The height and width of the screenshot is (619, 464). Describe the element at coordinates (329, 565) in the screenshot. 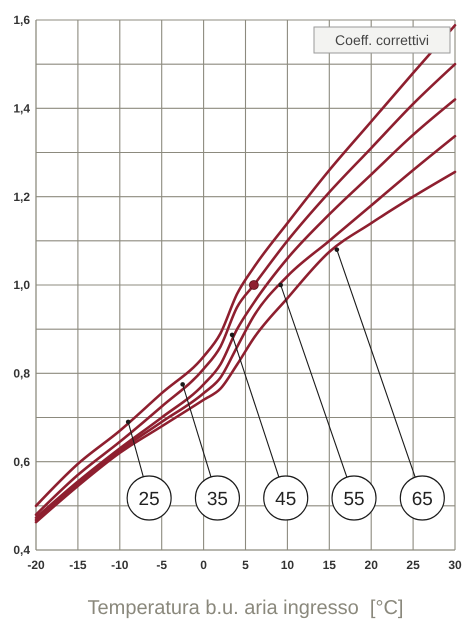

I see `x-tick-label: 15` at that location.